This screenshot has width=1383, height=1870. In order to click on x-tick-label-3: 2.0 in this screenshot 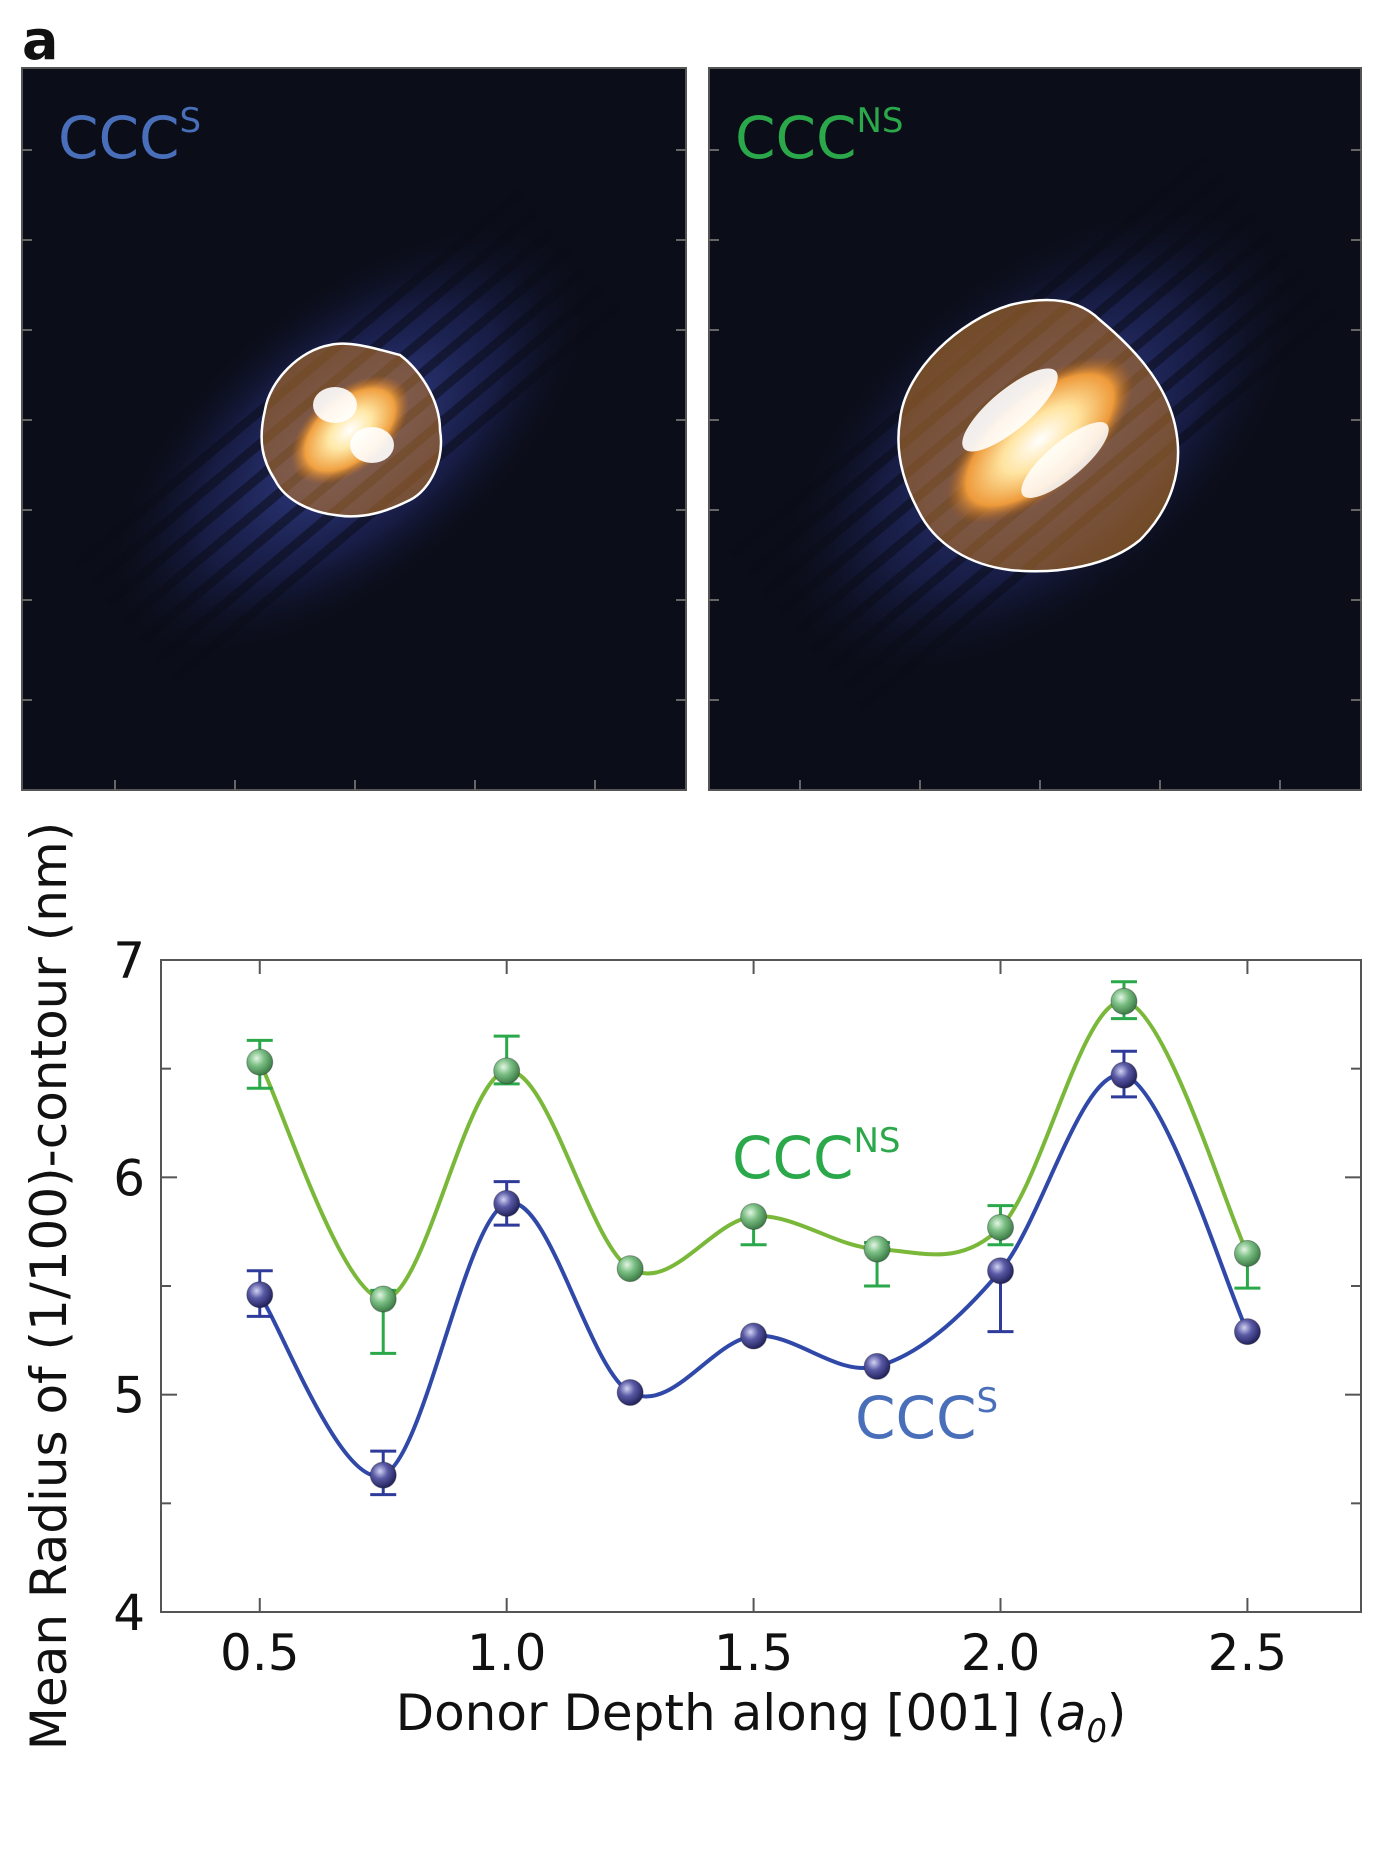, I will do `click(1001, 1653)`.